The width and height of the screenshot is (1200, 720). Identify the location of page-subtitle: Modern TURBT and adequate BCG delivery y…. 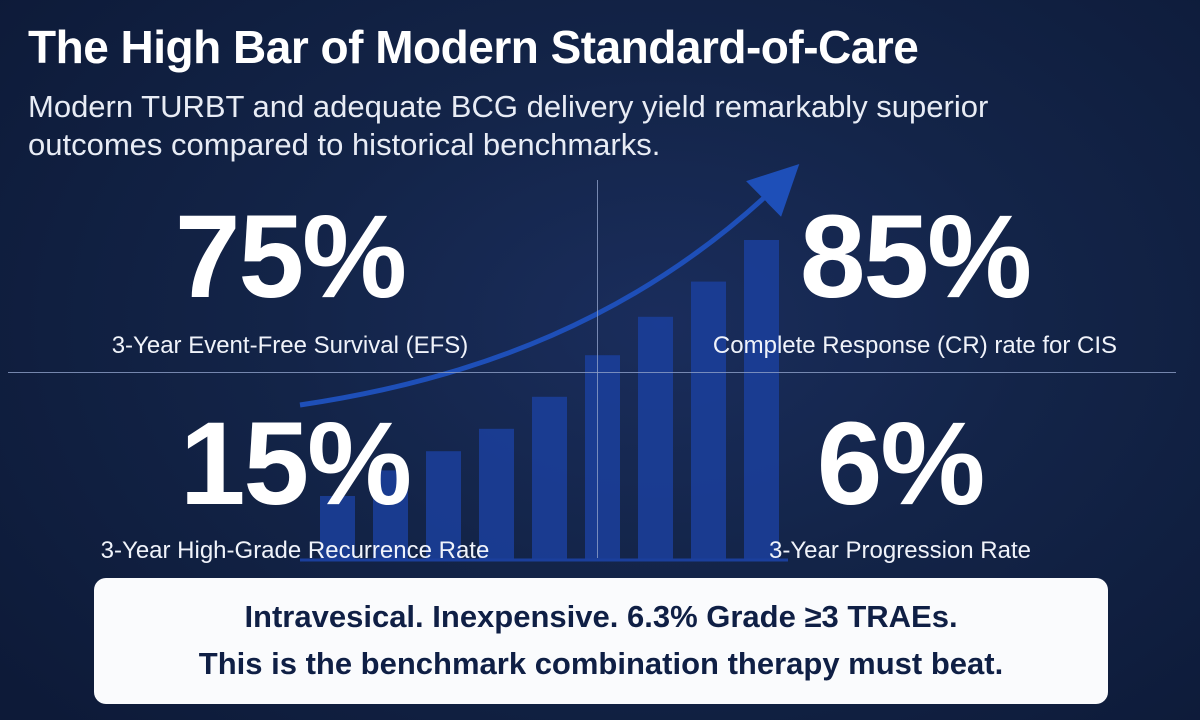
(508, 125).